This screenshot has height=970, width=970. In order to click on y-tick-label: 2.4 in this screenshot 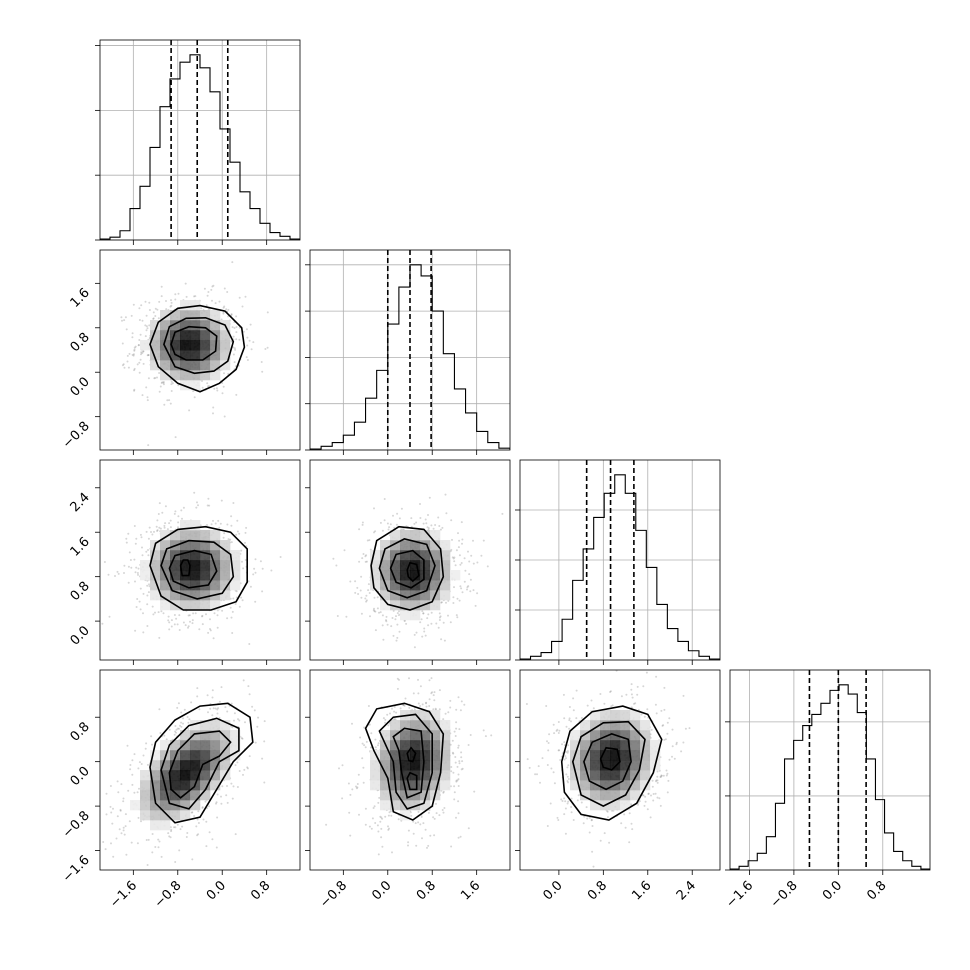, I will do `click(80, 502)`.